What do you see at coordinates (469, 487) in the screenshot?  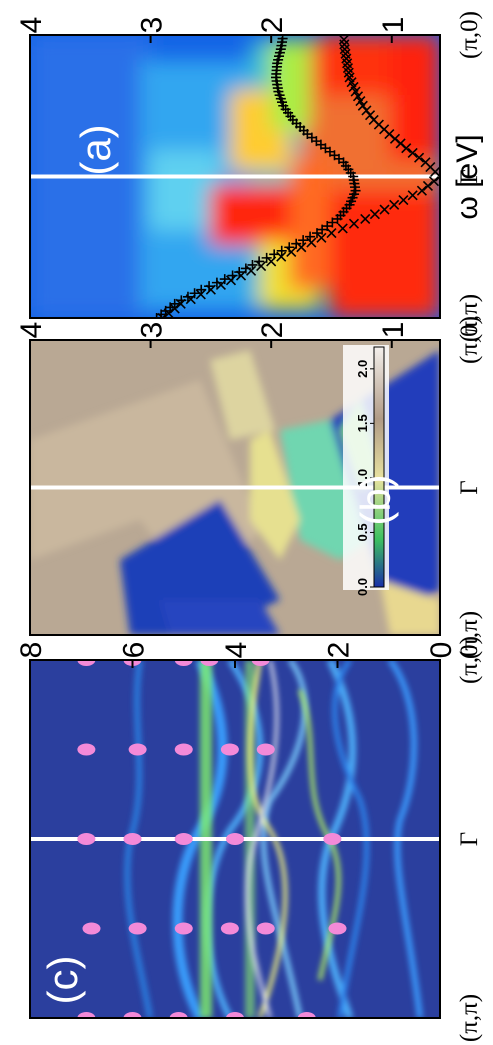 I see `panel-b-xtick-label: Γ` at bounding box center [469, 487].